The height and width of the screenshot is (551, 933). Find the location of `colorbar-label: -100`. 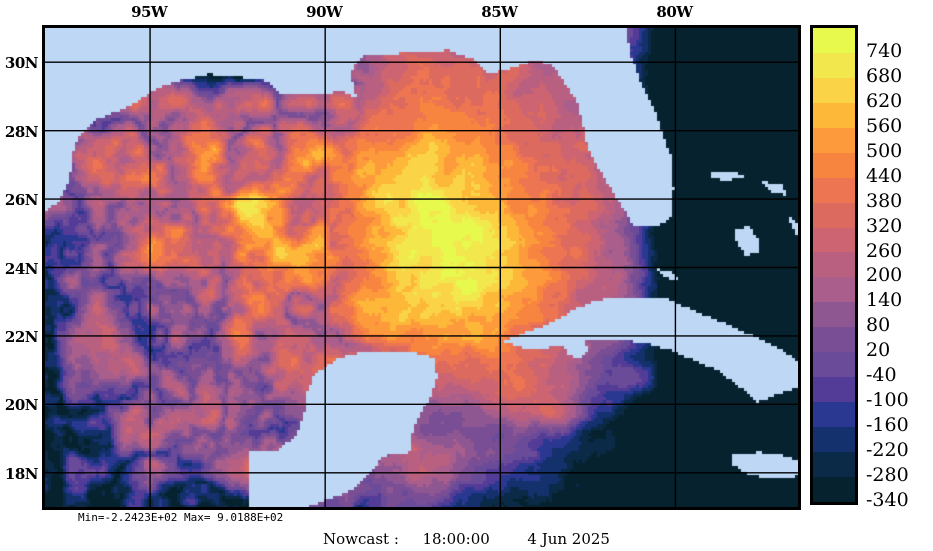

colorbar-label: -100 is located at coordinates (887, 400).